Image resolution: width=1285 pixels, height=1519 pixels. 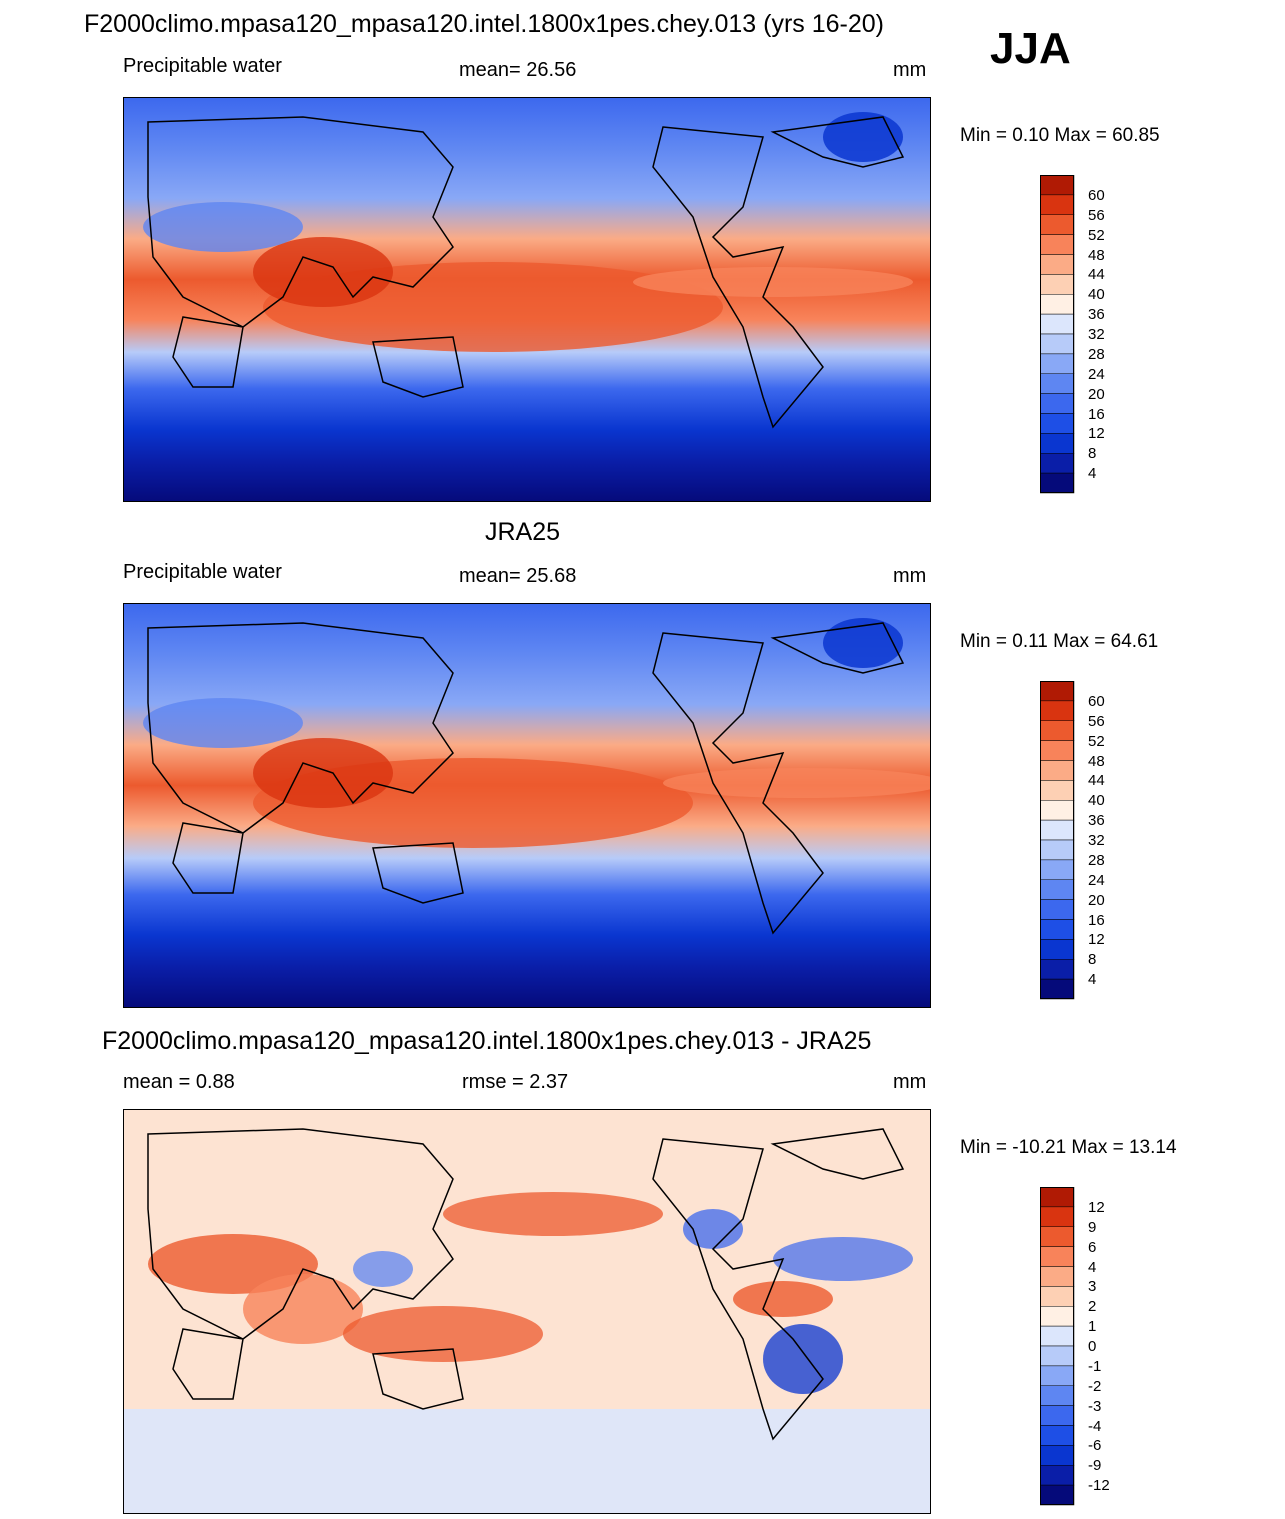 What do you see at coordinates (383, 1269) in the screenshot?
I see `panel-3-south-china-dry` at bounding box center [383, 1269].